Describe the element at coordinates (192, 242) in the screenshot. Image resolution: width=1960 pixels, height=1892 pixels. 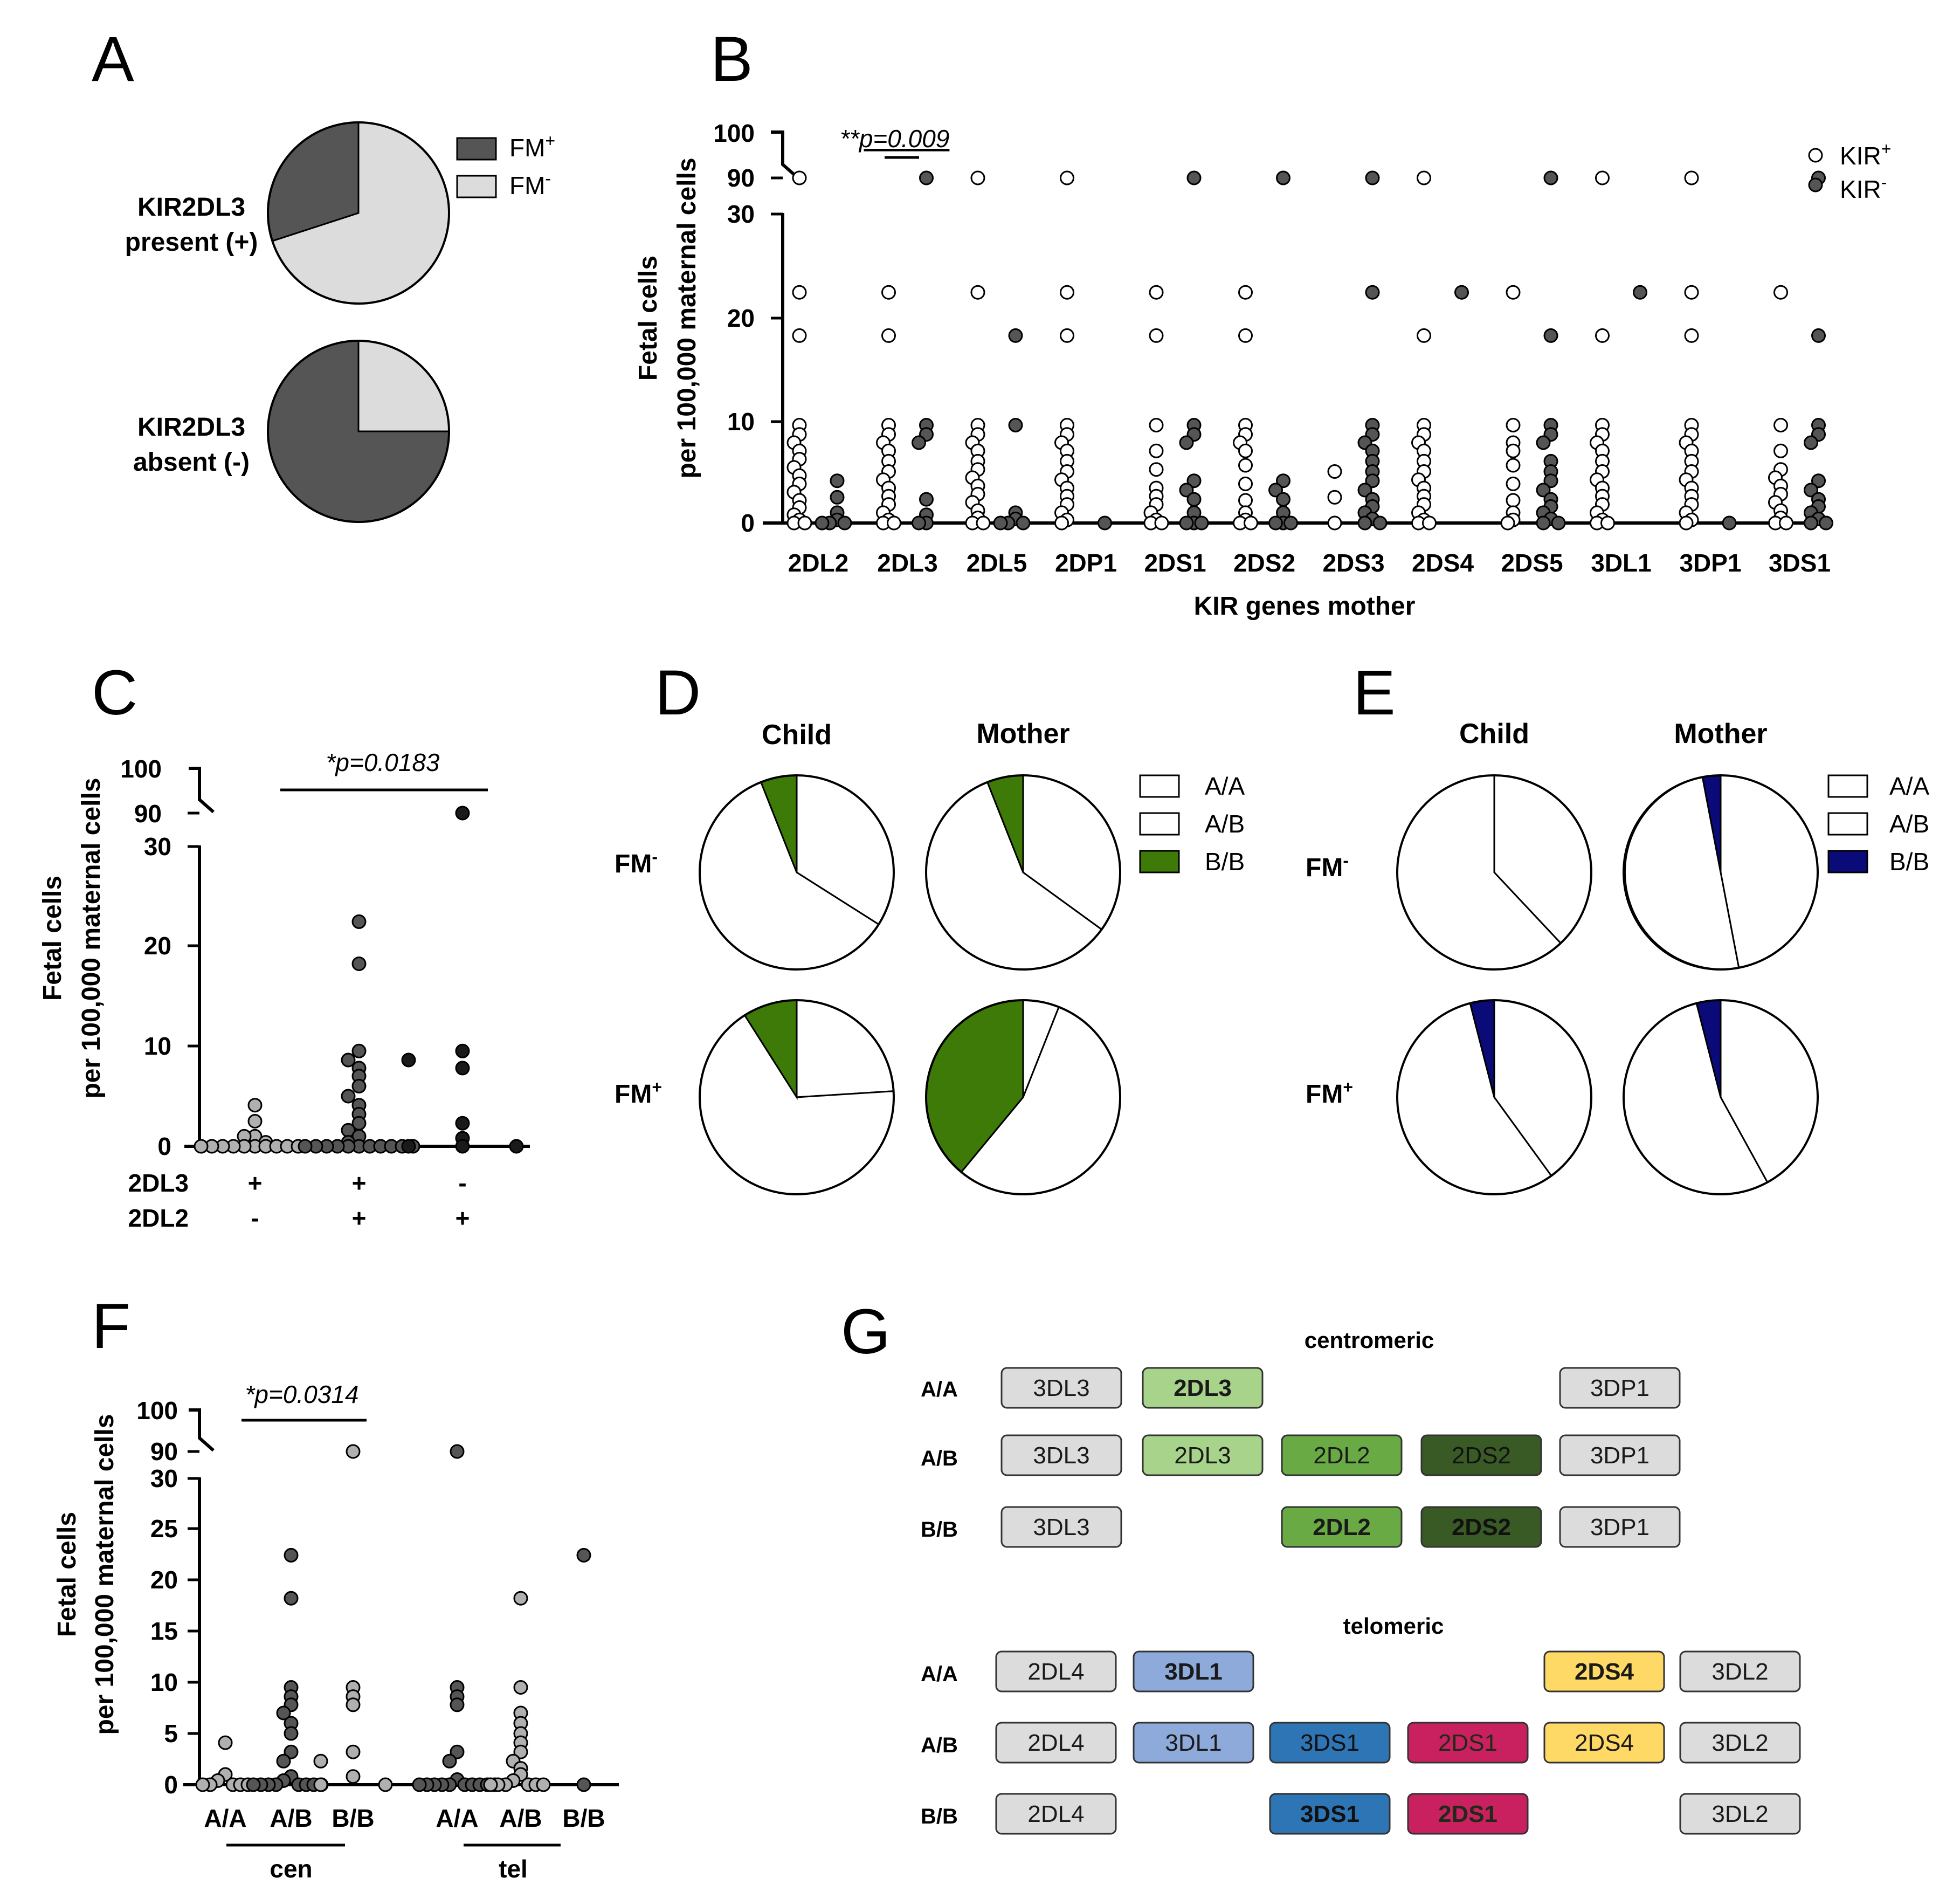
I see `pie-label-present-line2: present (+)` at that location.